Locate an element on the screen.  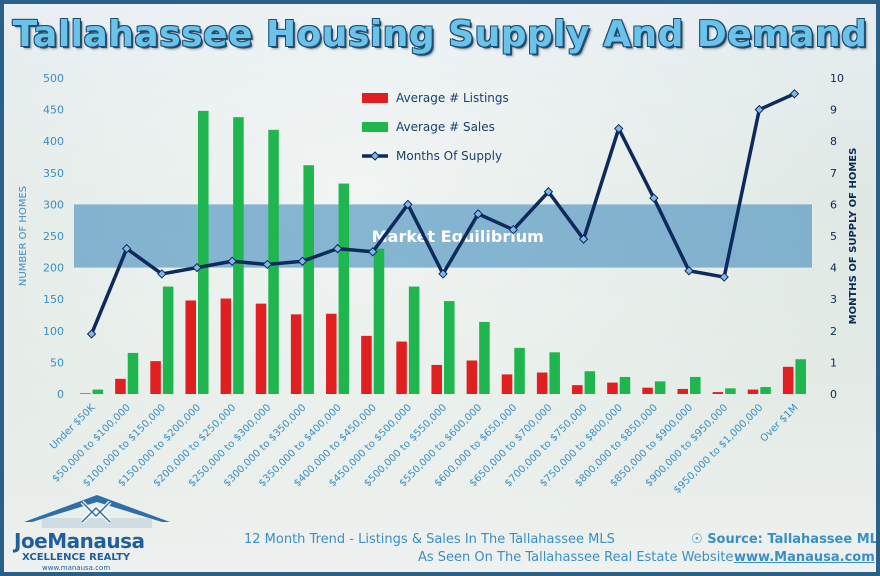
y-tick-label: 500 is located at coordinates (53, 78).